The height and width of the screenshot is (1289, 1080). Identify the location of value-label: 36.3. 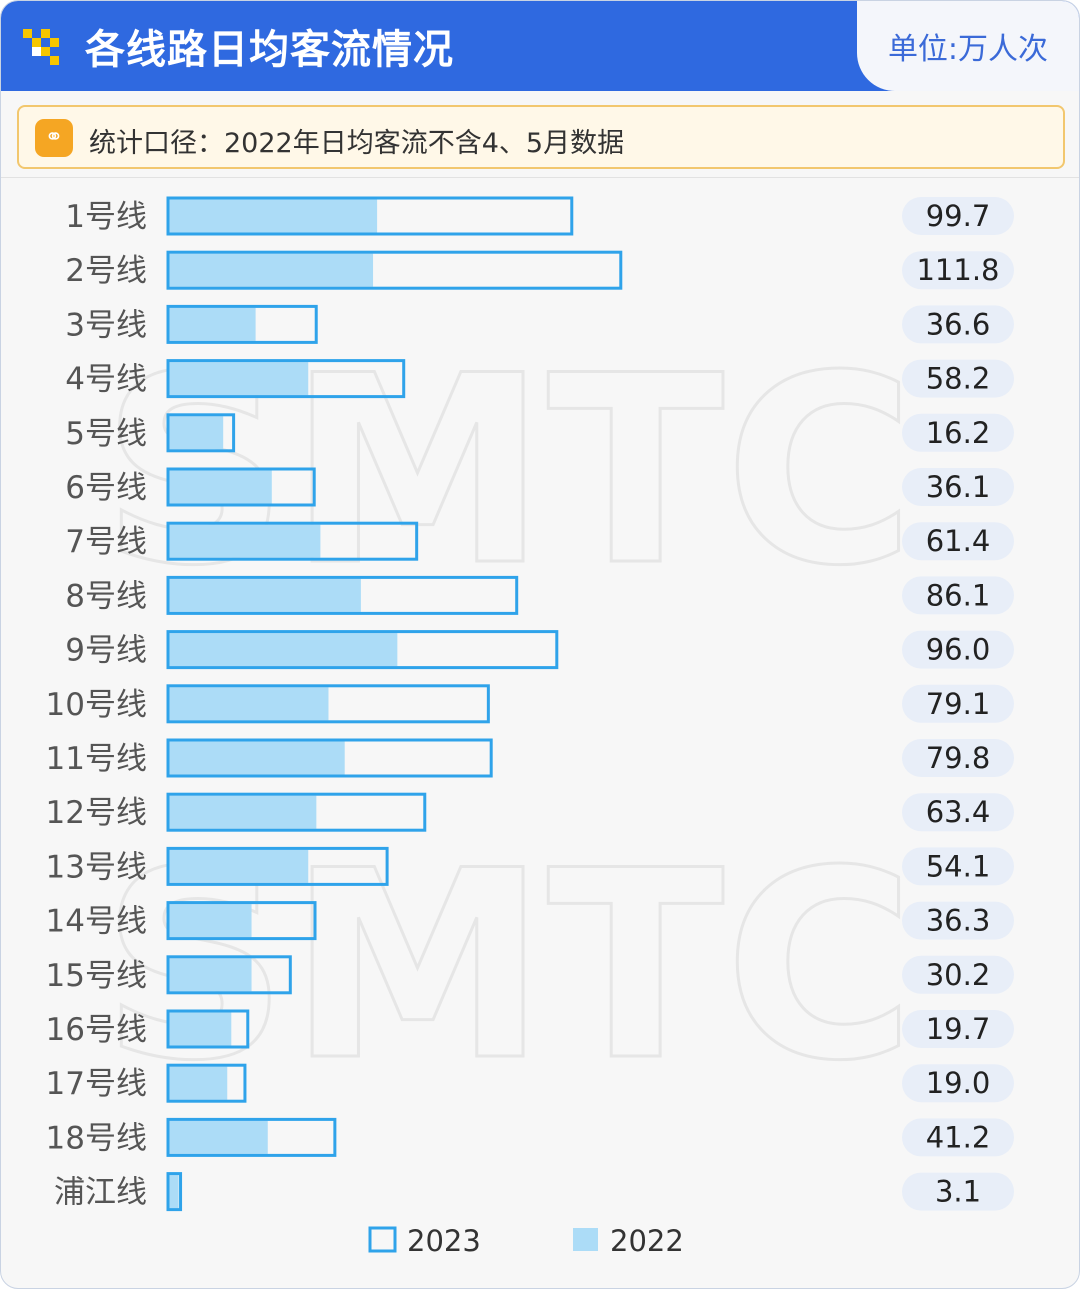
(958, 921).